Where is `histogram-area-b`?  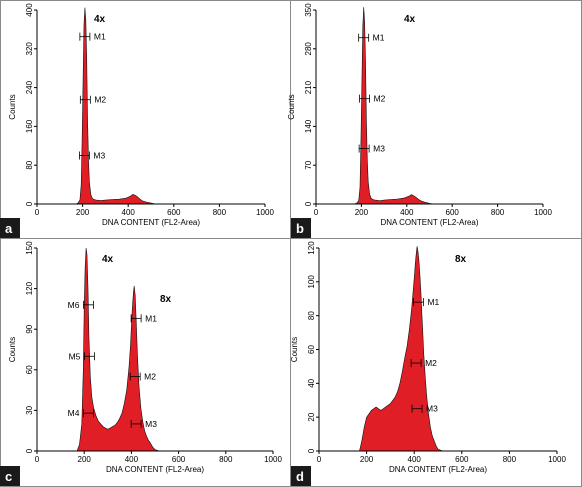 histogram-area-b is located at coordinates (394, 106).